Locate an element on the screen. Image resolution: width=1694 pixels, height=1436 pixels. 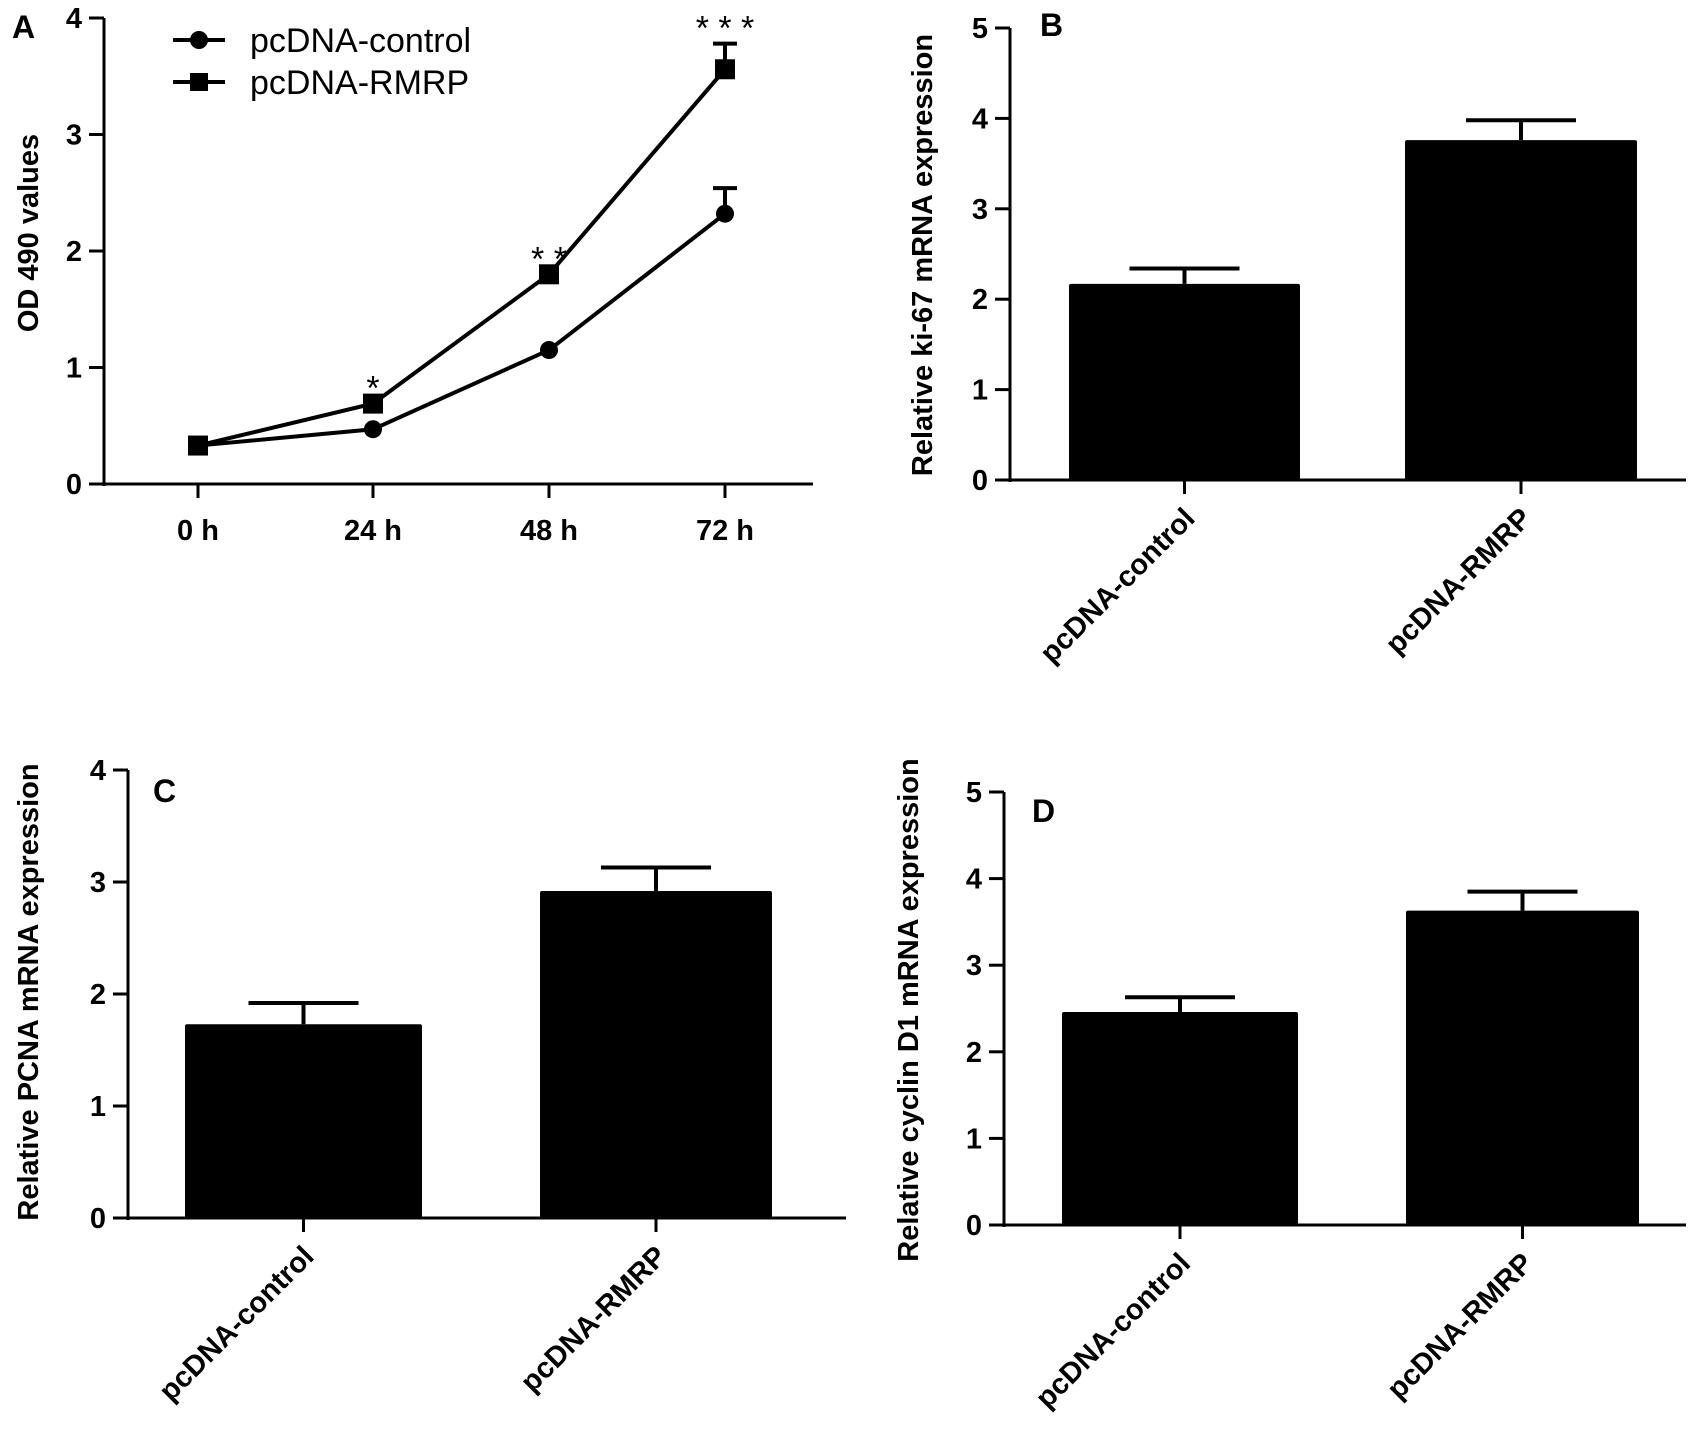
panel-d-label: D is located at coordinates (1043, 811).